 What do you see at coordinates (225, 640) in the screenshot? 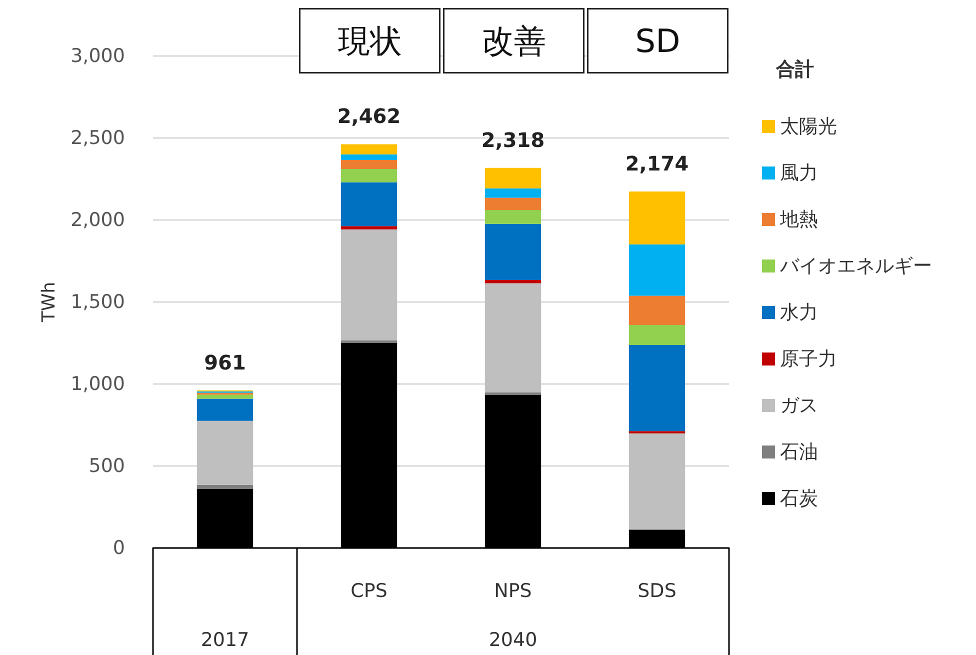
I see `text: 2017` at bounding box center [225, 640].